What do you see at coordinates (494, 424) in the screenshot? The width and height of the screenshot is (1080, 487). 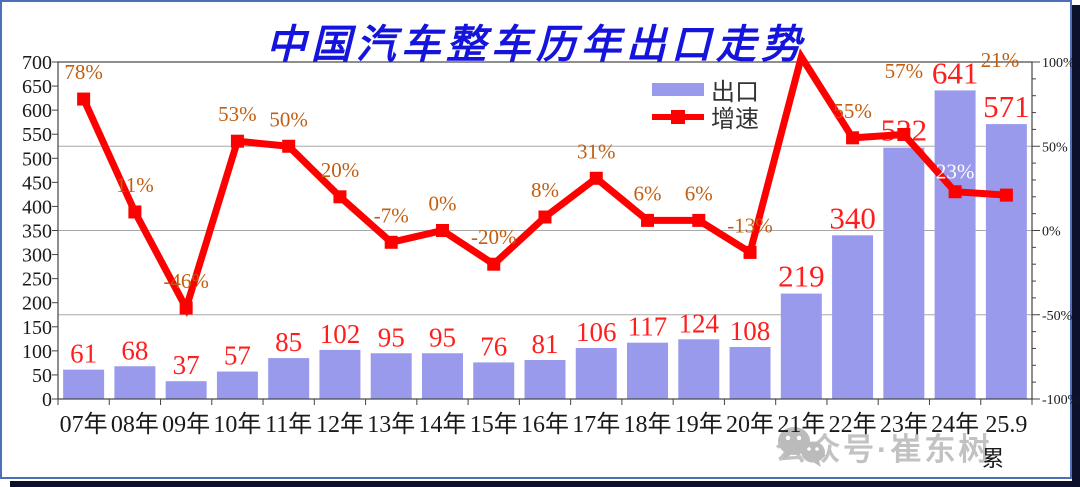 I see `x-axis-label: 15年` at bounding box center [494, 424].